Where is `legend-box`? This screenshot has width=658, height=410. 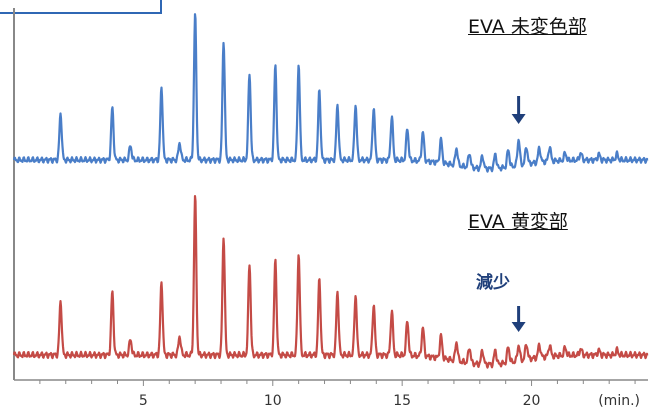
legend-box is located at coordinates (81, 7).